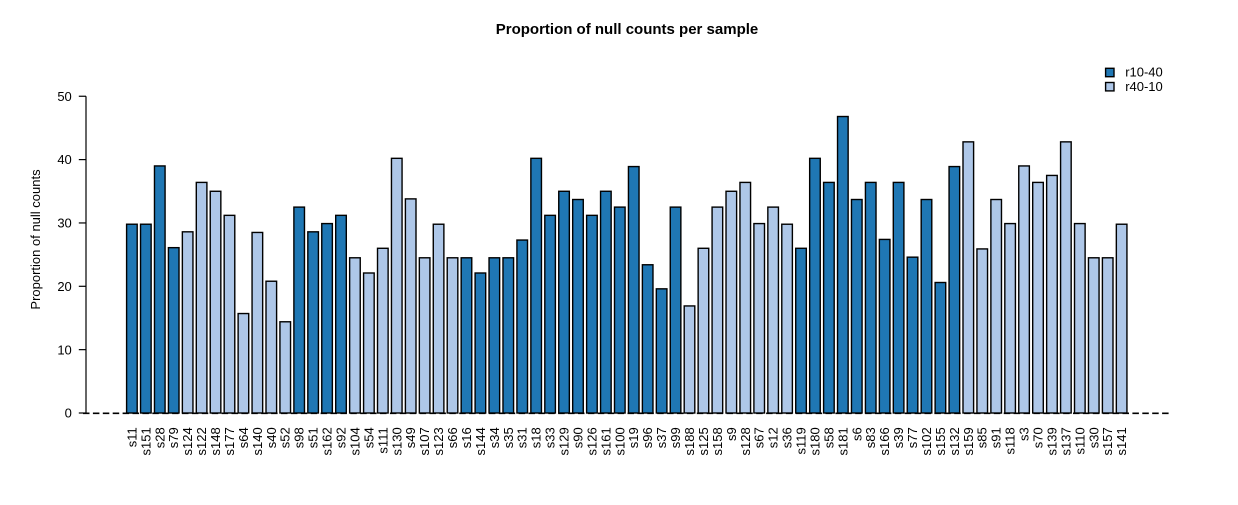  What do you see at coordinates (940, 441) in the screenshot?
I see `svg-text: s155` at bounding box center [940, 441].